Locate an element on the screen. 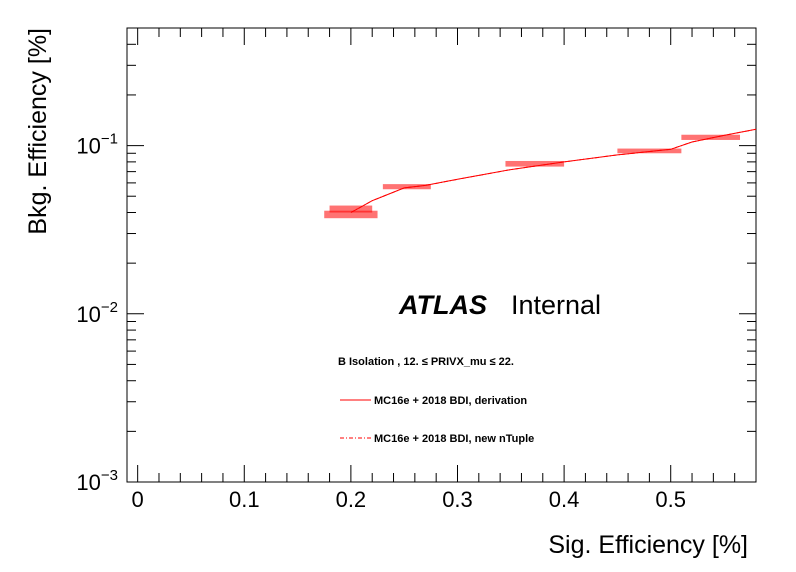  x-tick-label: 0 is located at coordinates (138, 499).